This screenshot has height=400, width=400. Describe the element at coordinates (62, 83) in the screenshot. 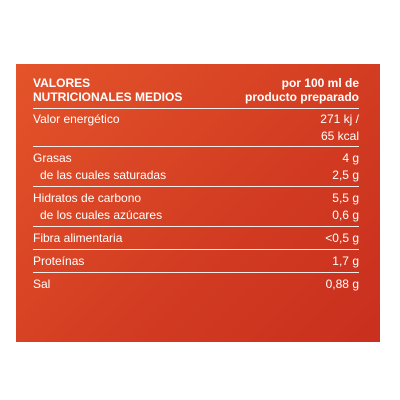

I see `header-title-line1: VALORES` at that location.